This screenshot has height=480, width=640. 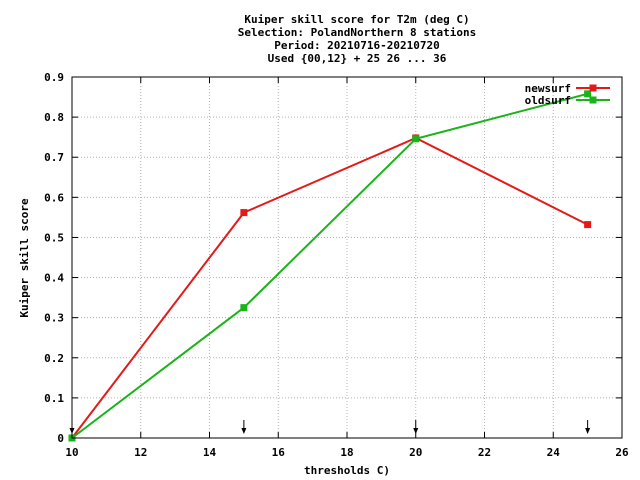 I want to click on y-axis-label: Kuiper skill score, so click(x=24, y=258).